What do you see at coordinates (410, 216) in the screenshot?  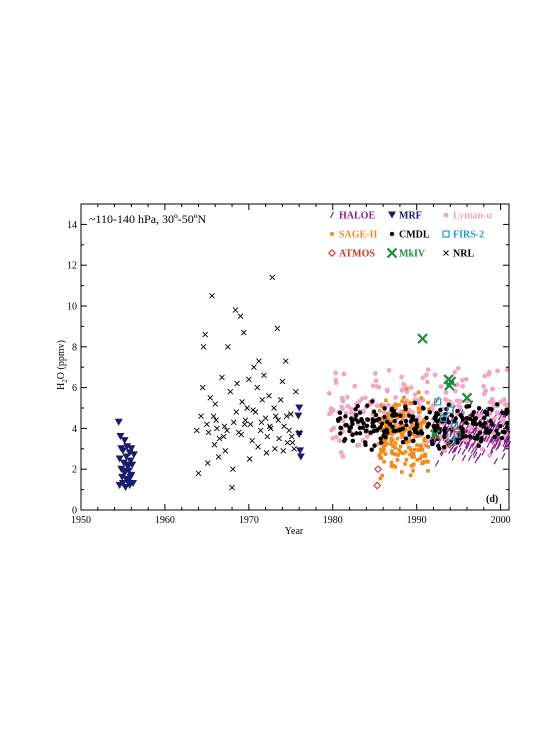 I see `legend-label: MRF` at bounding box center [410, 216].